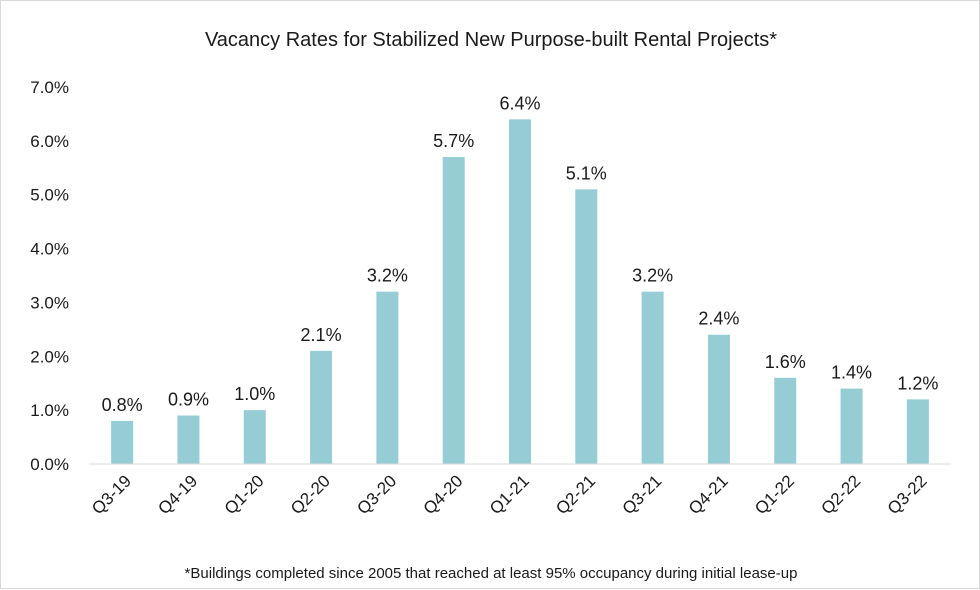  What do you see at coordinates (244, 494) in the screenshot?
I see `x-tick-label: Q1-20` at bounding box center [244, 494].